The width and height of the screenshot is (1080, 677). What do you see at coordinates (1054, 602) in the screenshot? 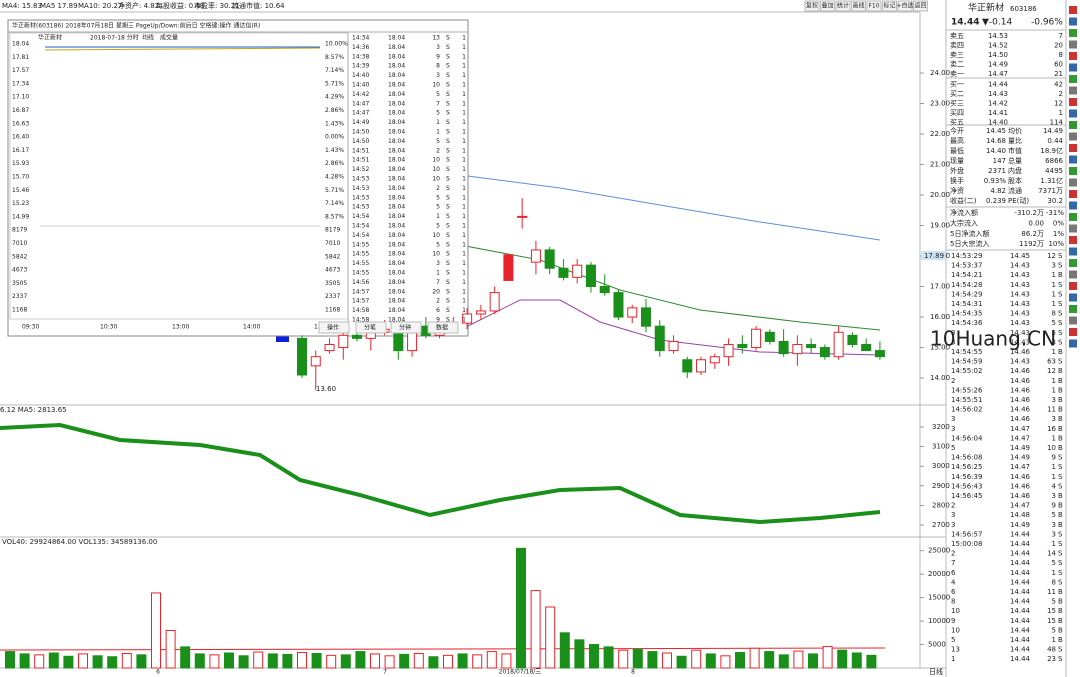
I see `tick-volume: 5` at bounding box center [1054, 602].